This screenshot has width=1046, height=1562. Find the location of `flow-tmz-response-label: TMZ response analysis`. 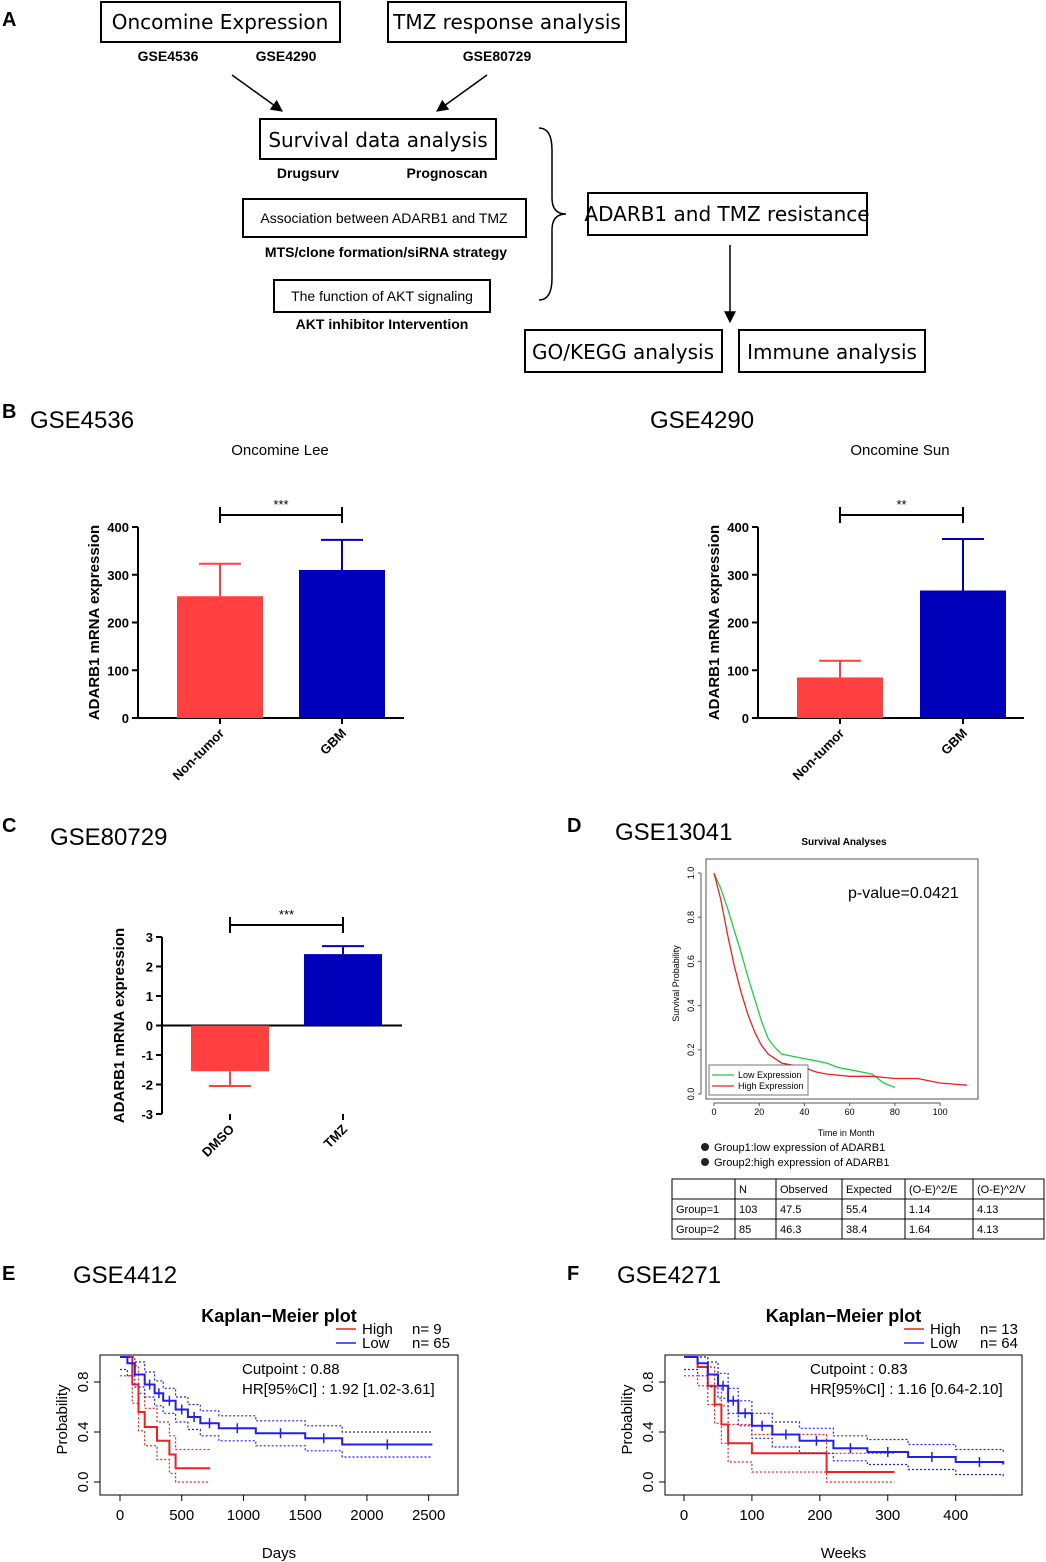

flow-tmz-response-label: TMZ response analysis is located at coordinates (506, 22).